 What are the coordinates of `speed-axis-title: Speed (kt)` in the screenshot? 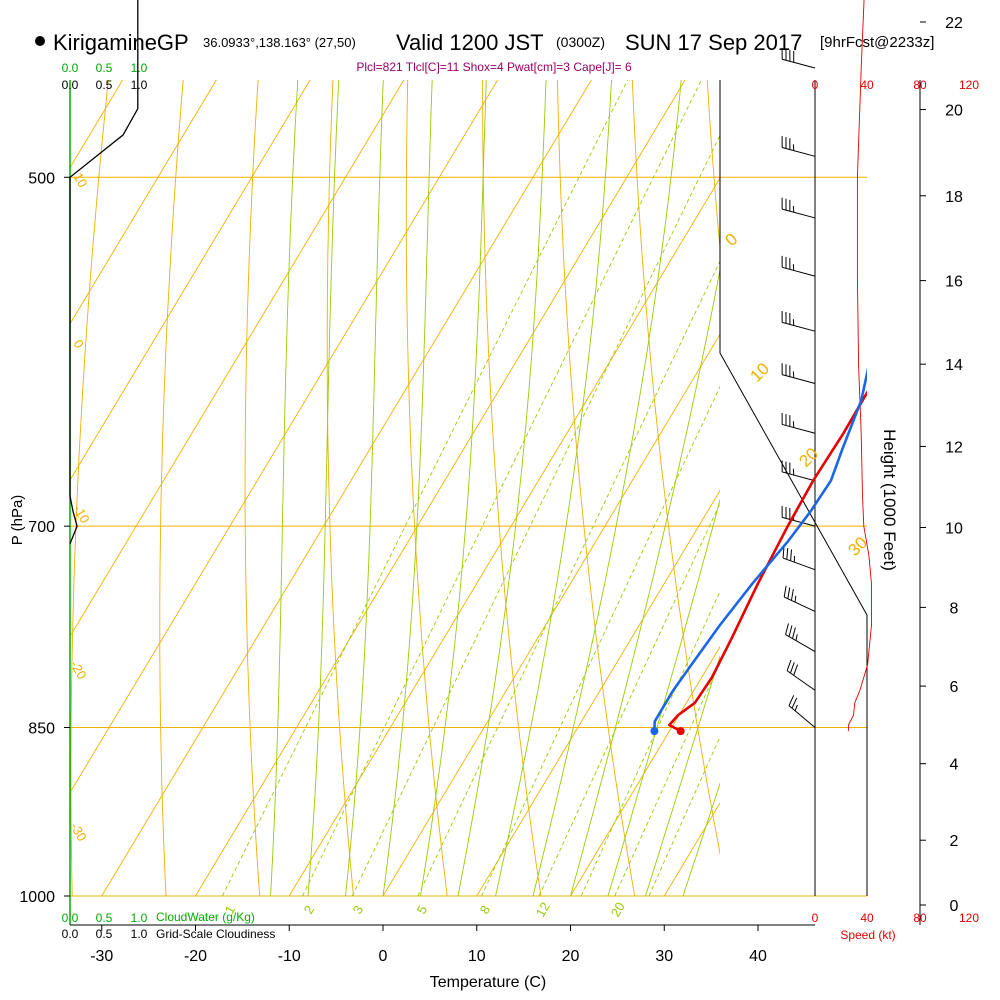 It's located at (867, 935).